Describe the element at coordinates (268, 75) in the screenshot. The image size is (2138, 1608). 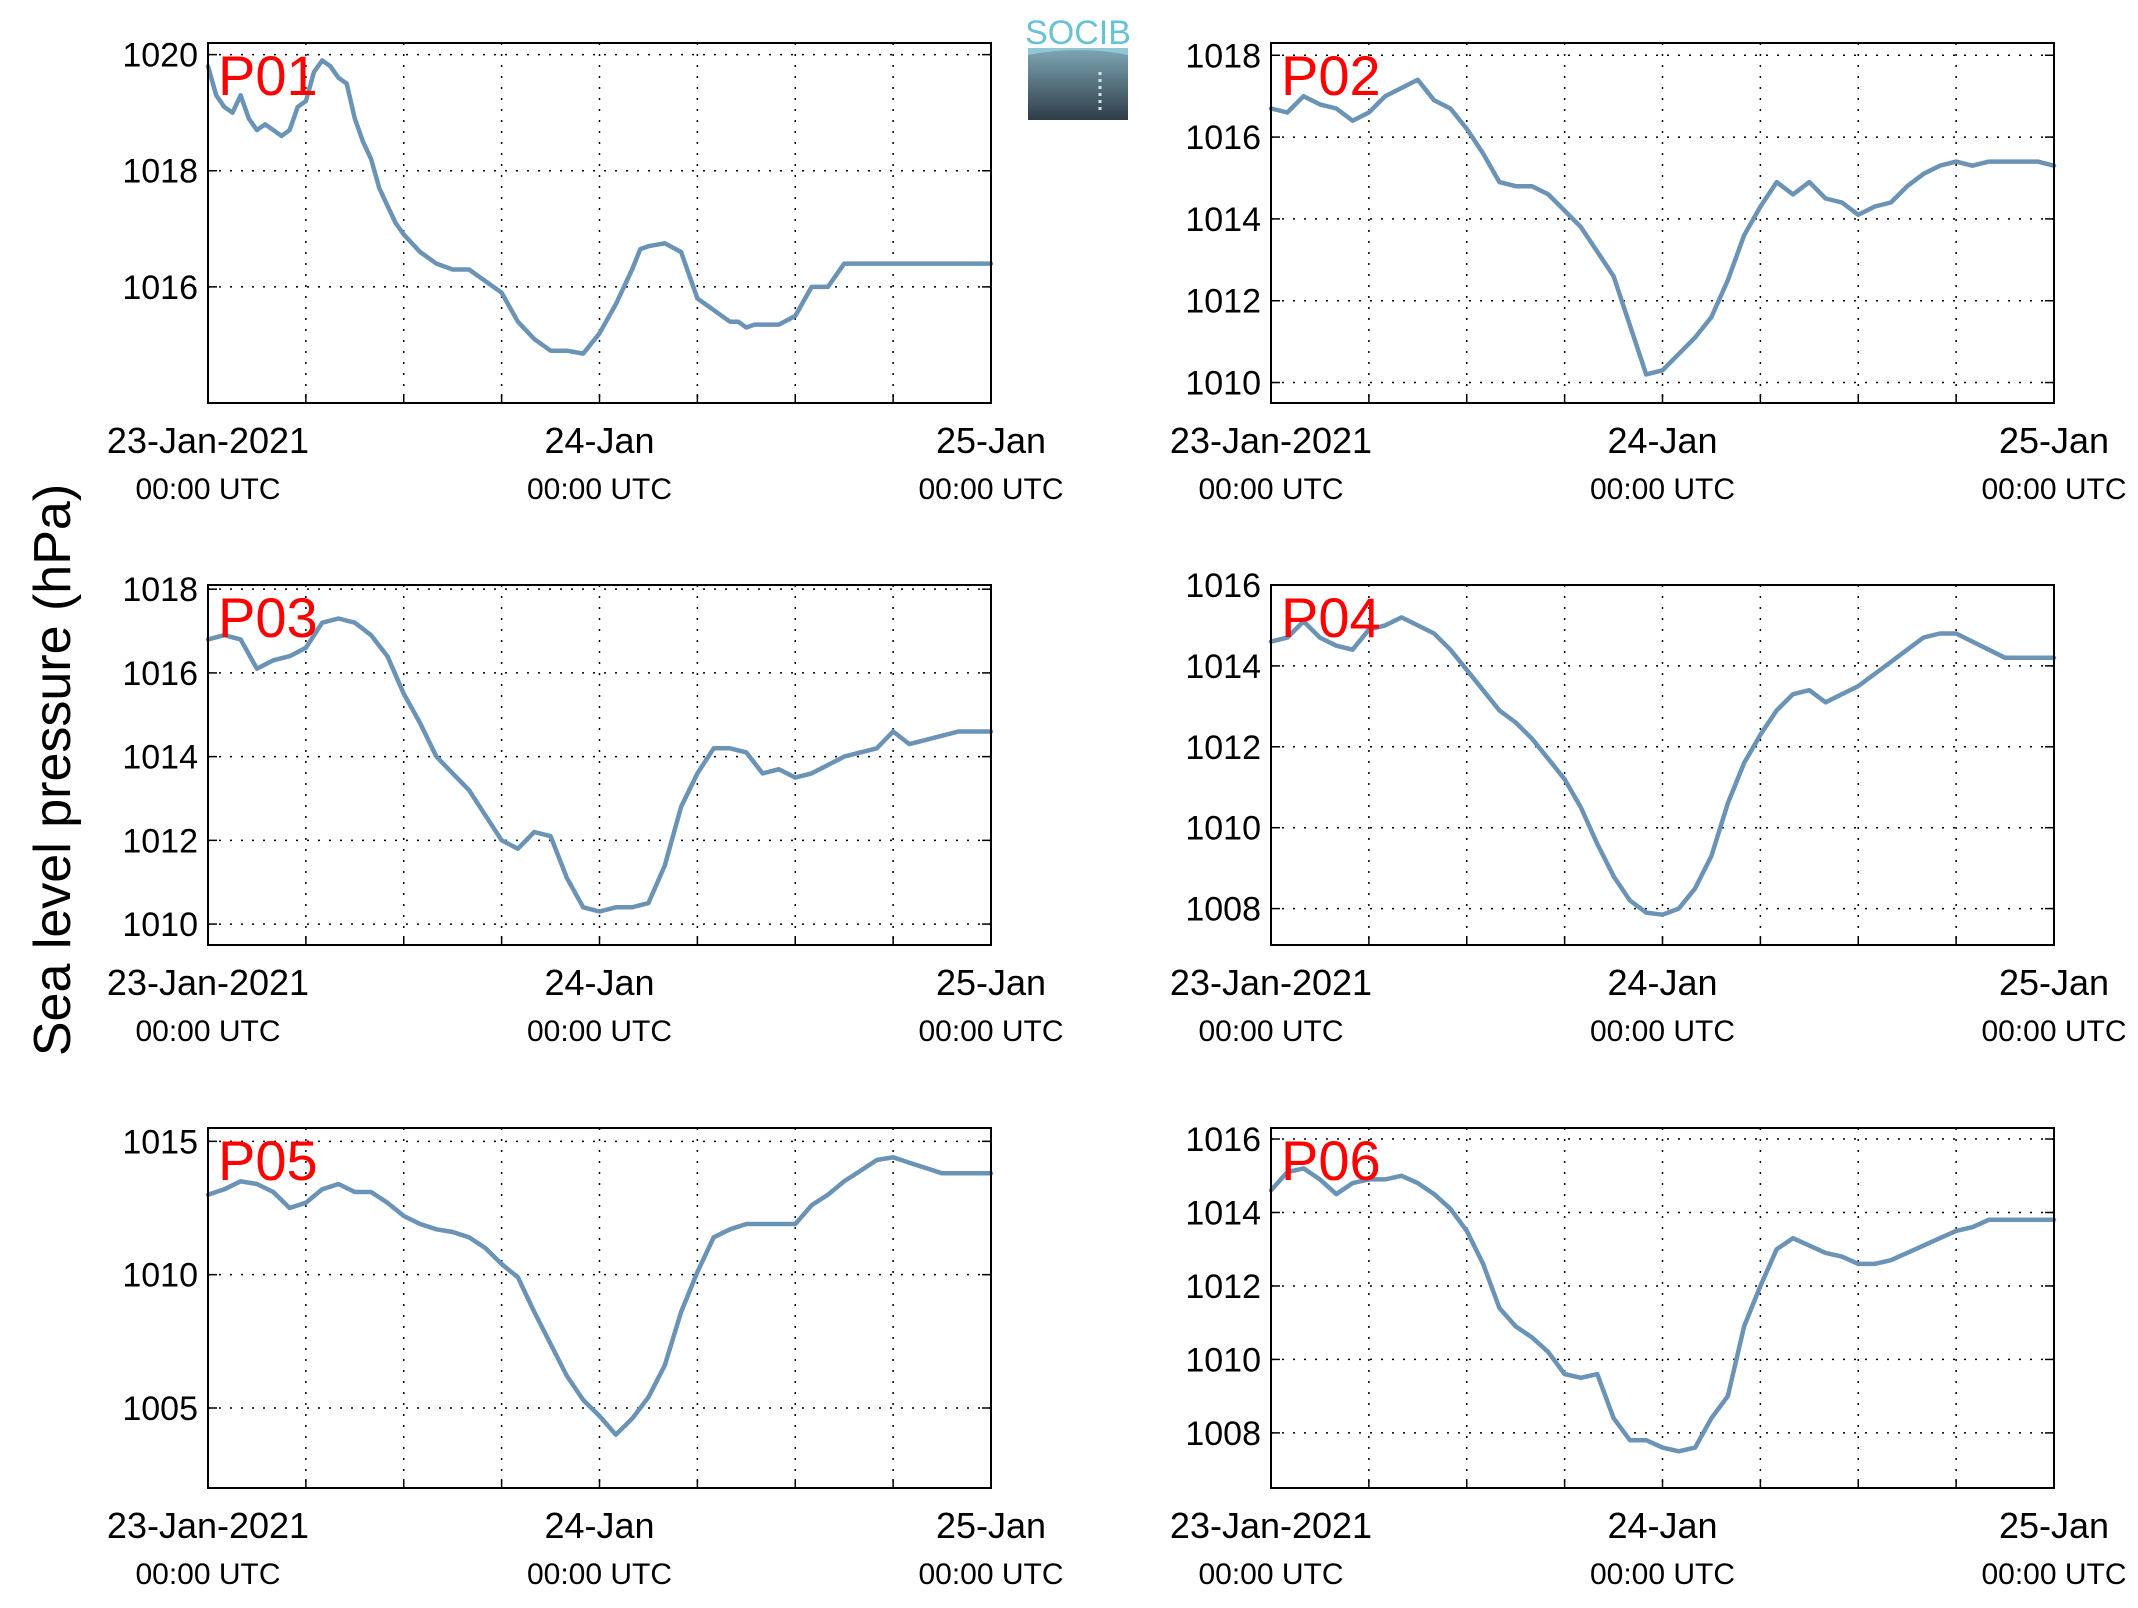
I see `panel-label: P01` at that location.